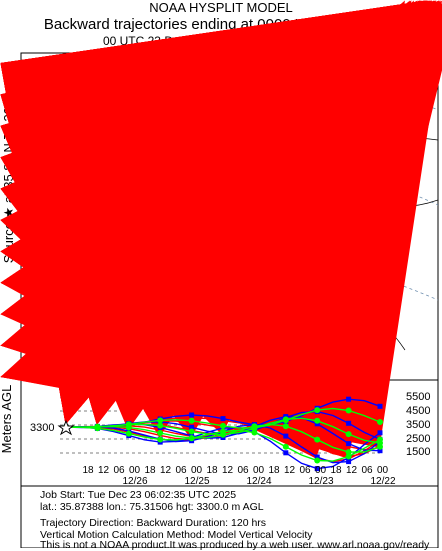 Image resolution: width=442 pixels, height=551 pixels. I want to click on height-tick-labels: 5500 4500 3500 2500 1500, so click(418, 424).